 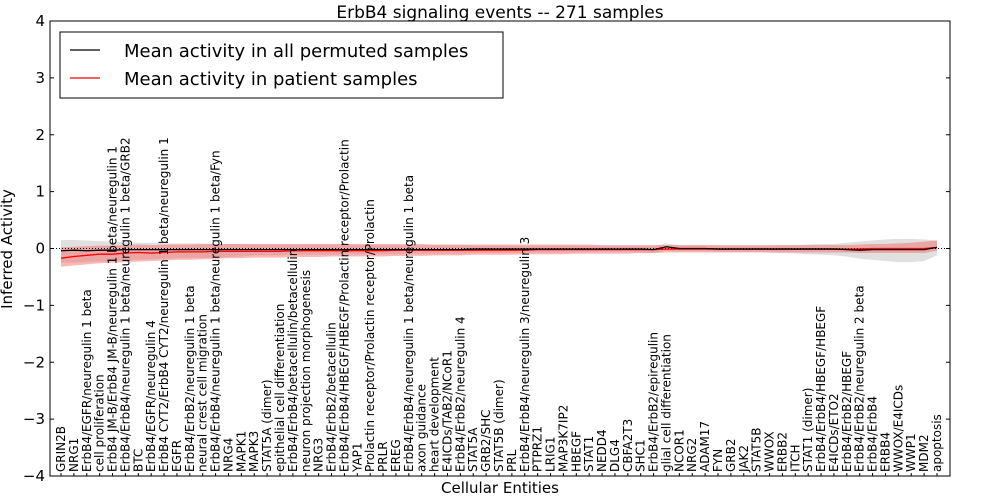 I want to click on category-label: axon guidance, so click(x=422, y=428).